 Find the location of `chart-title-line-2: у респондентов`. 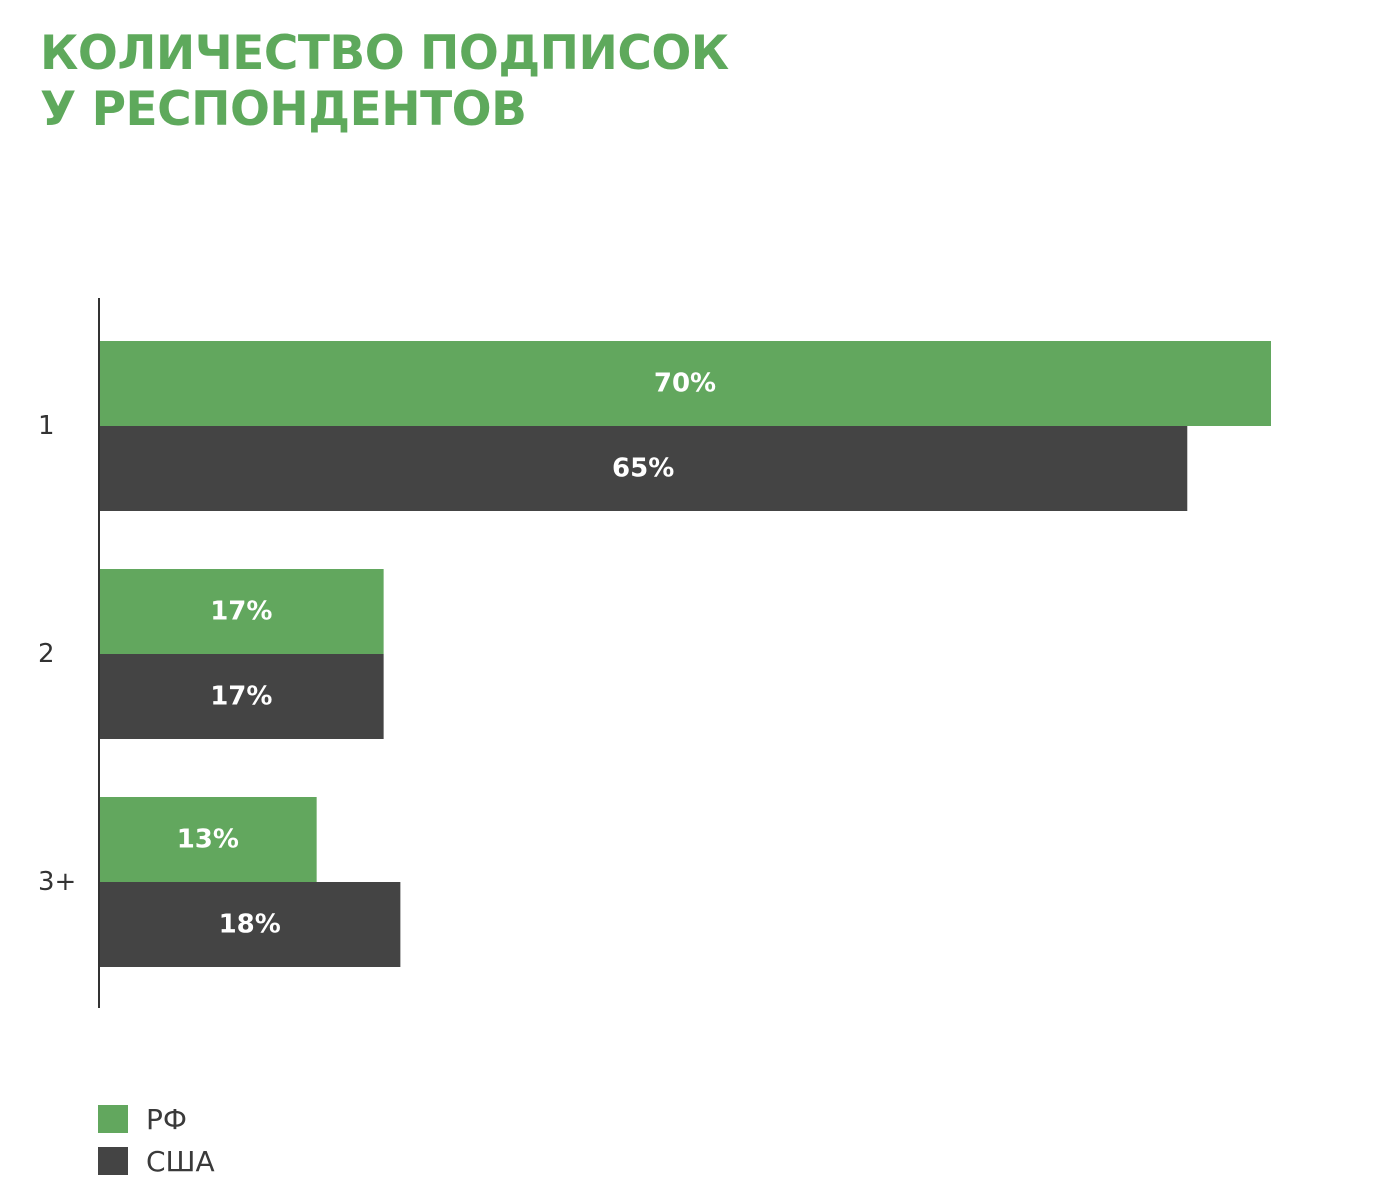

chart-title-line-2: у респондентов is located at coordinates (283, 109).